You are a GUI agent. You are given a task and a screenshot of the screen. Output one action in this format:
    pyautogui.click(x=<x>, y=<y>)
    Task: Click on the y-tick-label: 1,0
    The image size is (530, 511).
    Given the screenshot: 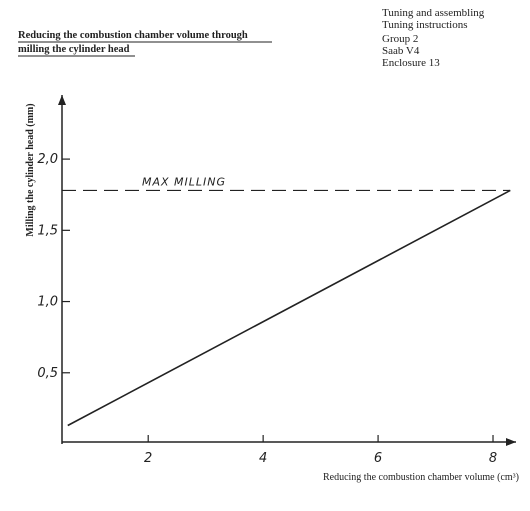 What is the action you would take?
    pyautogui.click(x=47, y=302)
    